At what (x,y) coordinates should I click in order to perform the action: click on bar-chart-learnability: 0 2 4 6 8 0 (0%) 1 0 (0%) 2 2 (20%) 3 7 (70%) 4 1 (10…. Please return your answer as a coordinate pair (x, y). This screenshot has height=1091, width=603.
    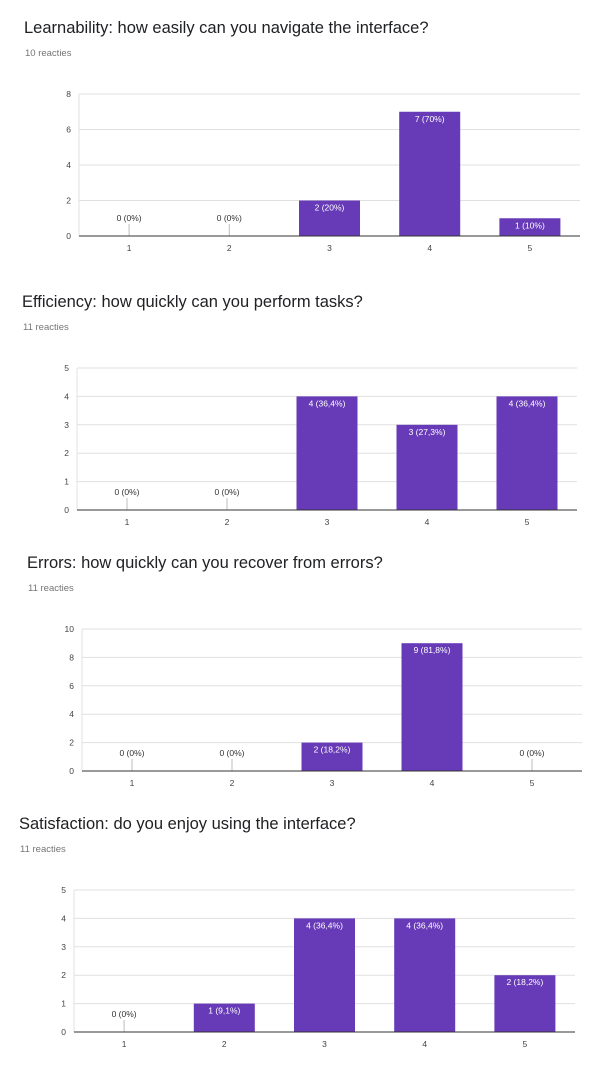
    Looking at the image, I should click on (323, 171).